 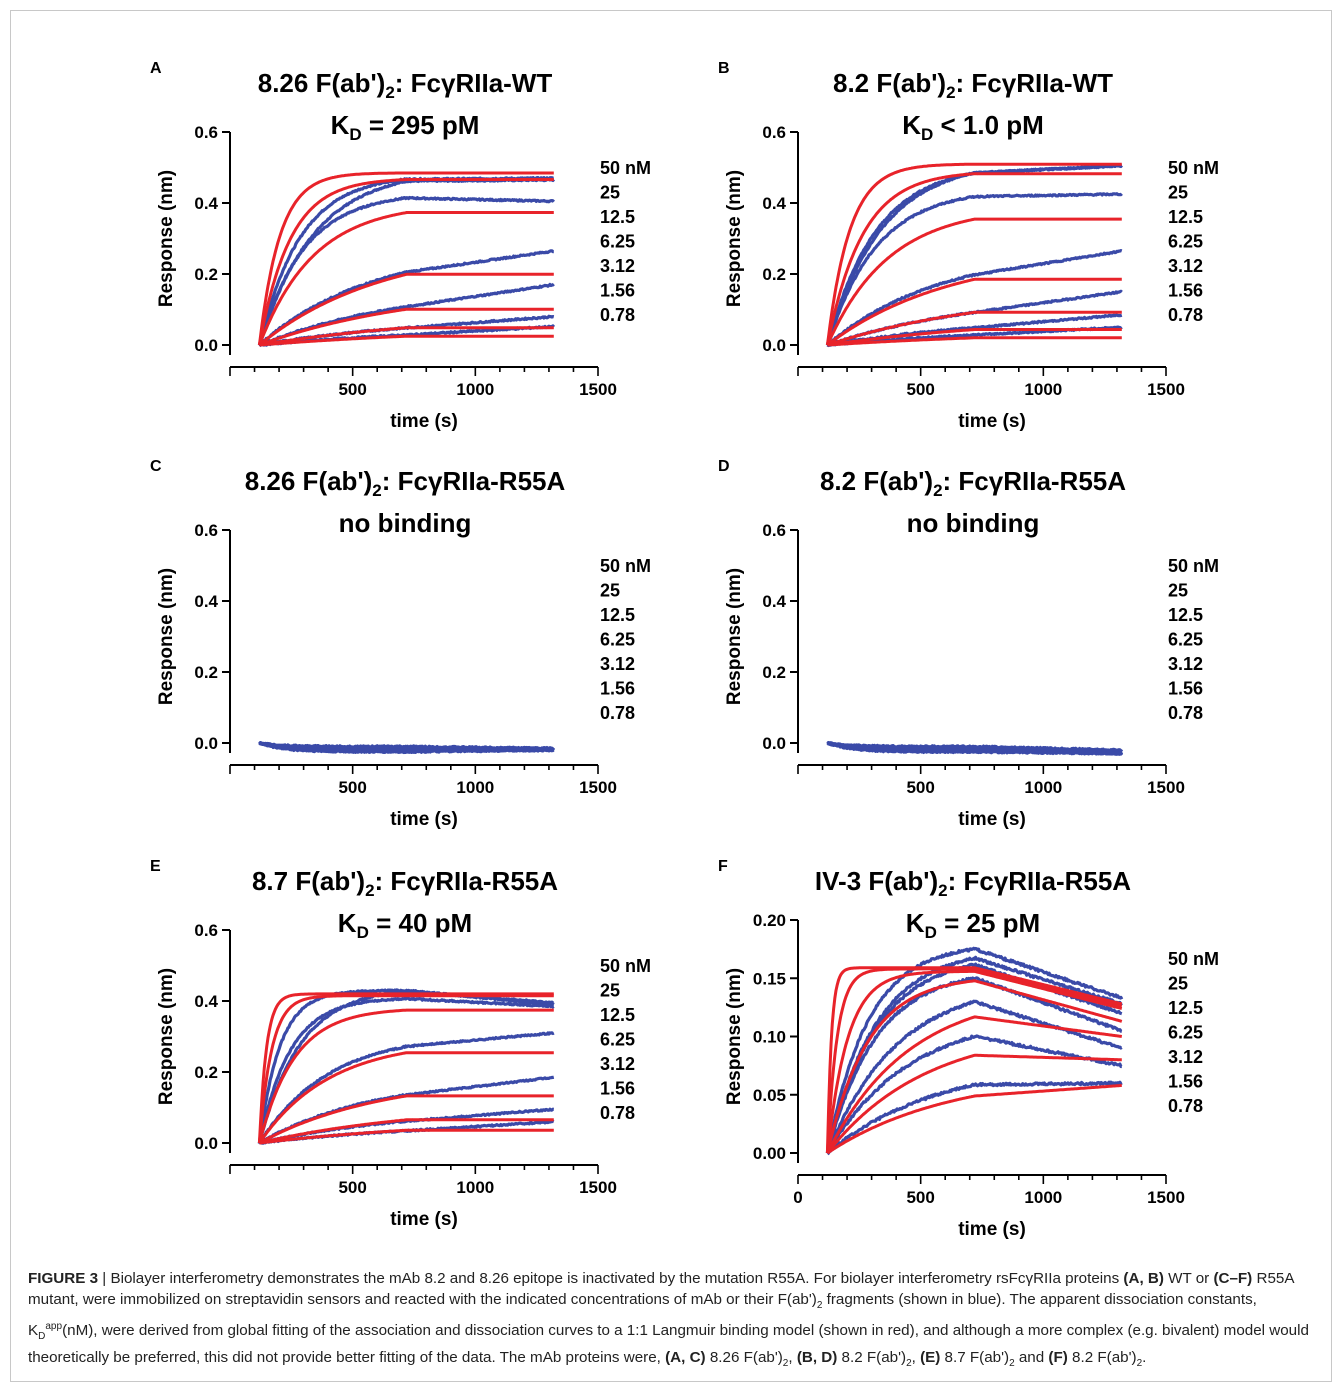 I want to click on subtitle-text: < 1.0 pM, so click(x=988, y=125).